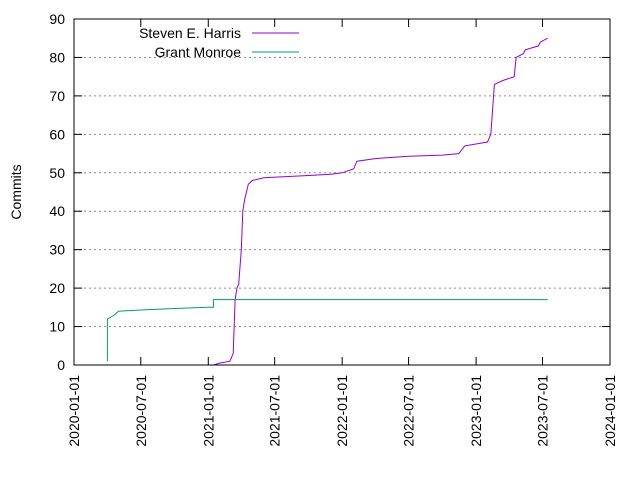  What do you see at coordinates (275, 411) in the screenshot?
I see `x-tick-label: 2021-07-01` at bounding box center [275, 411].